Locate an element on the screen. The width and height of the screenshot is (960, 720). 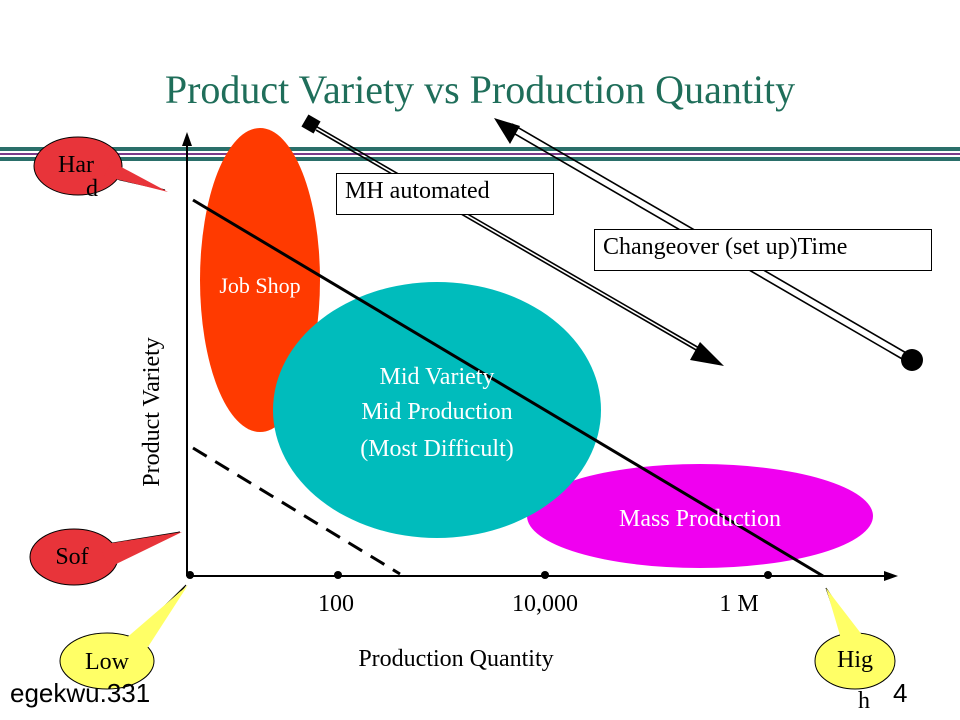
mid-production-label: Mid Production is located at coordinates (436, 412).